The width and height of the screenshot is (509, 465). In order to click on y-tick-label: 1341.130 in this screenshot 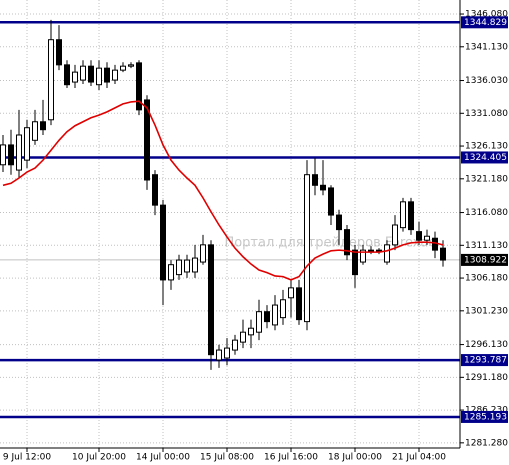, I will do `click(486, 47)`.